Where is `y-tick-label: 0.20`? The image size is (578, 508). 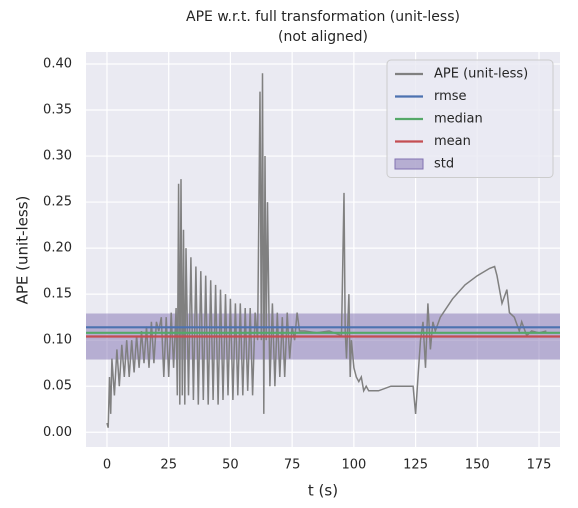
y-tick-label: 0.20 is located at coordinates (57, 248).